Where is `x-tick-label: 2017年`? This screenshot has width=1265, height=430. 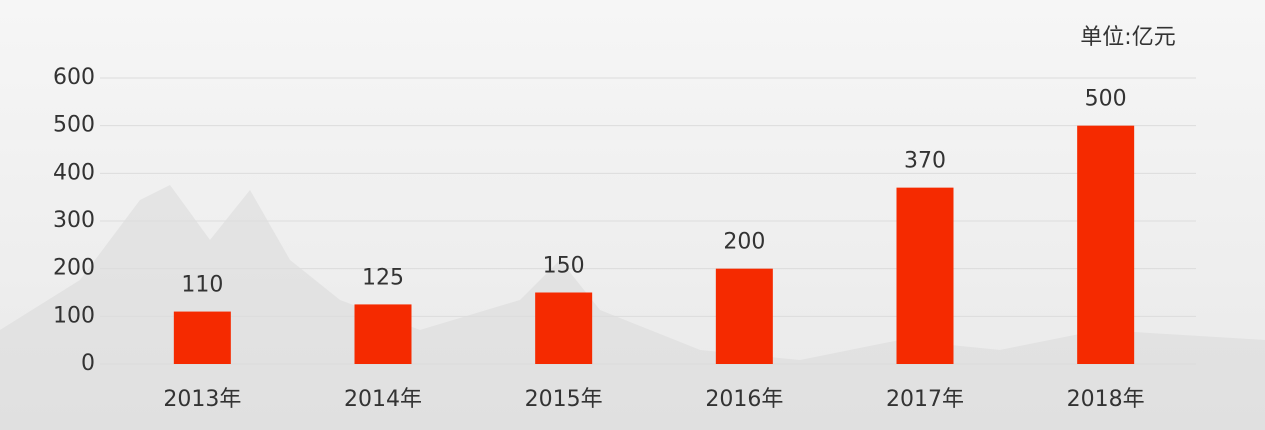
x-tick-label: 2017年 is located at coordinates (925, 399).